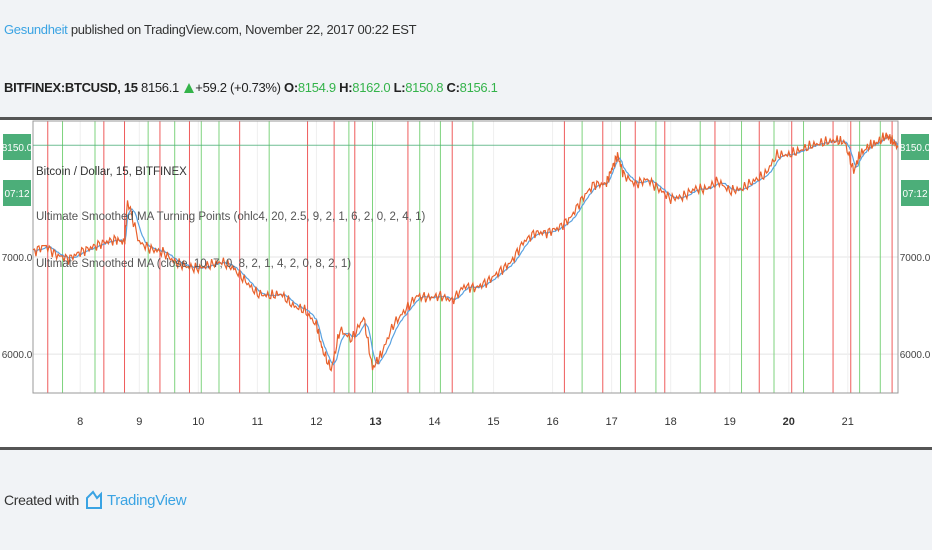 The image size is (932, 550). I want to click on high-value: 8162.0, so click(371, 87).